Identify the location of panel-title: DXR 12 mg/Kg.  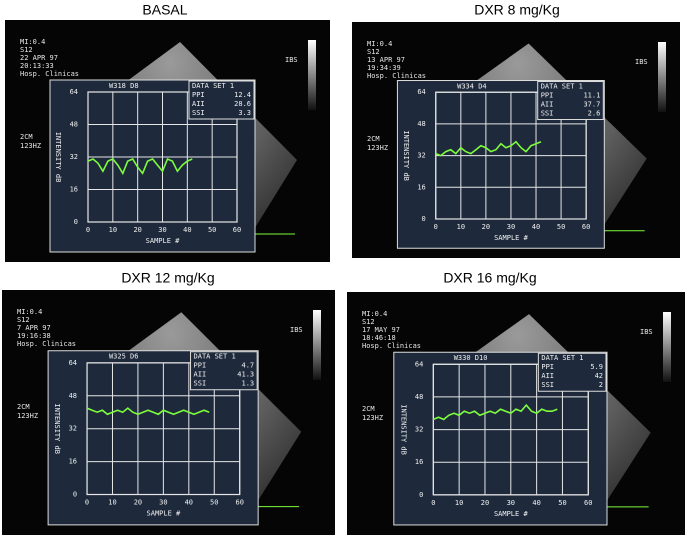
(167, 278).